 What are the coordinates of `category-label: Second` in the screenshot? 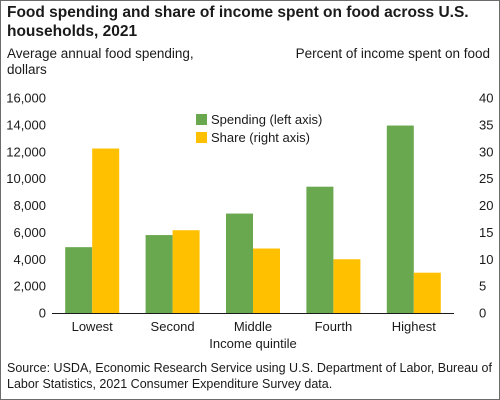 It's located at (173, 326).